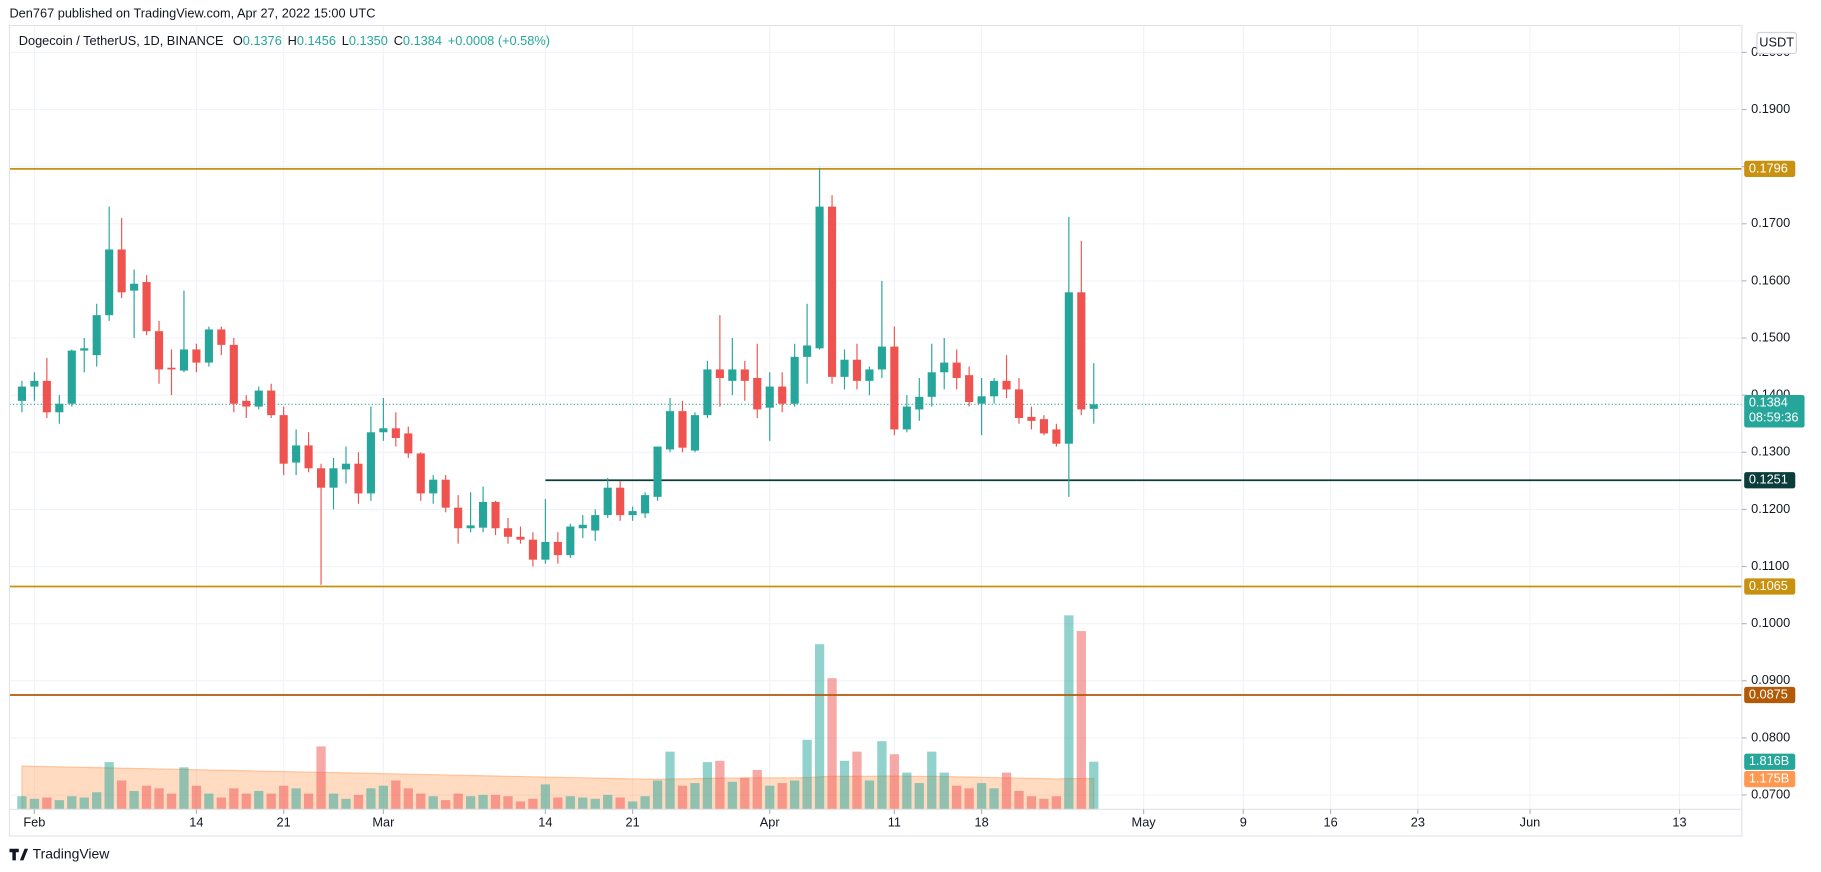 The width and height of the screenshot is (1821, 872). Describe the element at coordinates (1768, 401) in the screenshot. I see `last-price-label: 0.1384` at that location.